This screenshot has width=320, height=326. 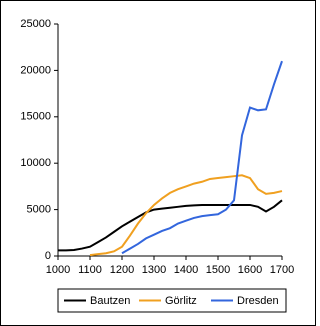 What do you see at coordinates (218, 270) in the screenshot?
I see `x-tick-label: 1500` at bounding box center [218, 270].